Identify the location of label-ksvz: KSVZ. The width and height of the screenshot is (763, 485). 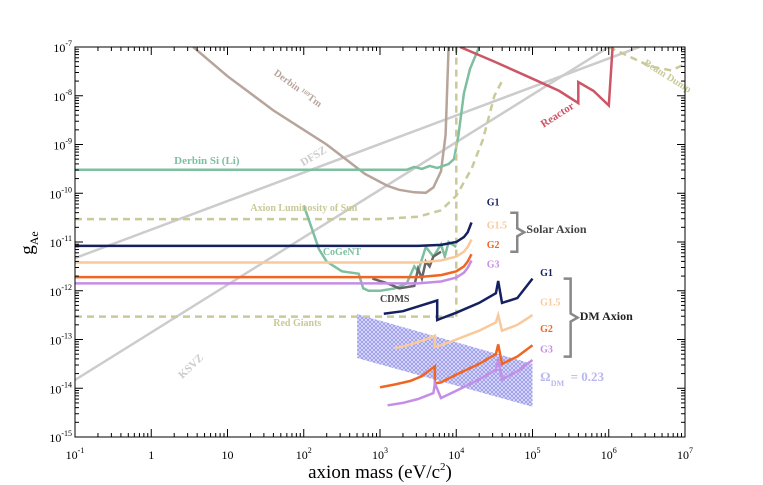
(191, 366).